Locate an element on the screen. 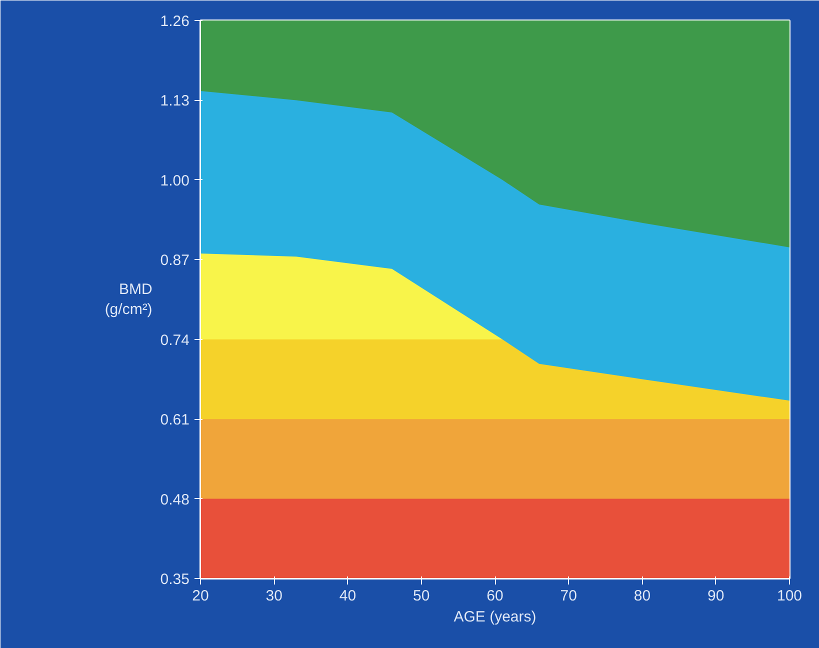 The image size is (819, 648). y-tick-label: 1.26 is located at coordinates (175, 21).